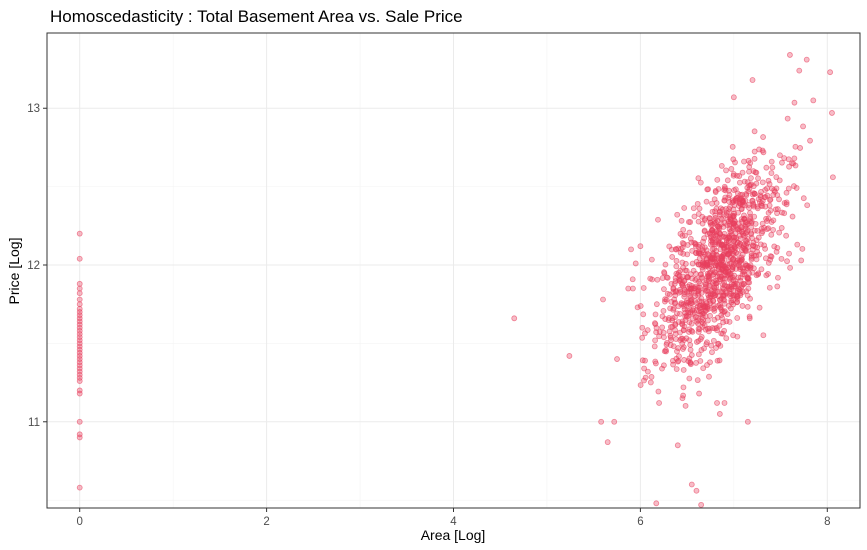 The image size is (867, 550). Describe the element at coordinates (453, 522) in the screenshot. I see `x-tick-label: 4` at that location.